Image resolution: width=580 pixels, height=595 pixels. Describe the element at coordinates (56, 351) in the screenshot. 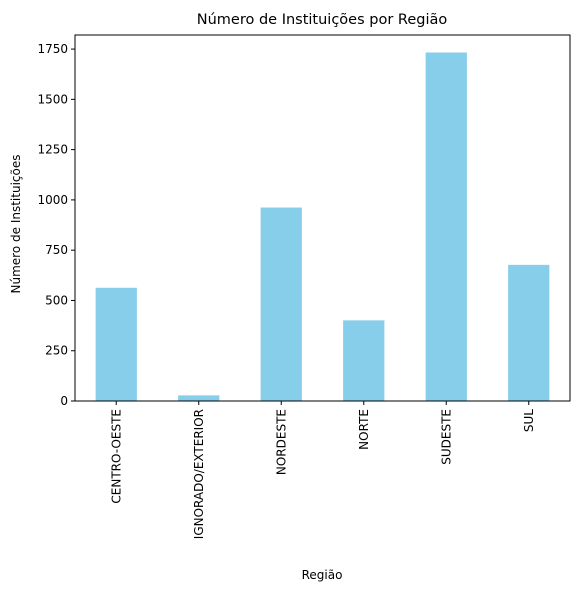

I see `y-tick-label: 250` at that location.